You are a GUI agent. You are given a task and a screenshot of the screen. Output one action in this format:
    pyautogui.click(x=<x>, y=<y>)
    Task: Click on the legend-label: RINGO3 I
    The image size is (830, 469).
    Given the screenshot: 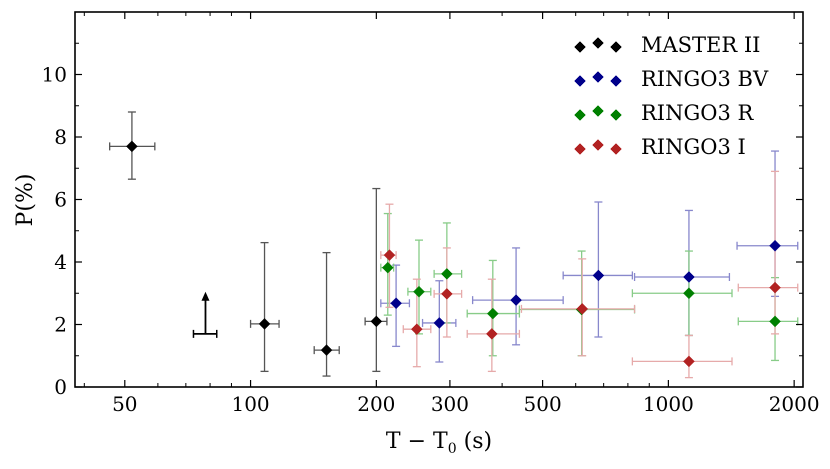 What is the action you would take?
    pyautogui.click(x=693, y=147)
    